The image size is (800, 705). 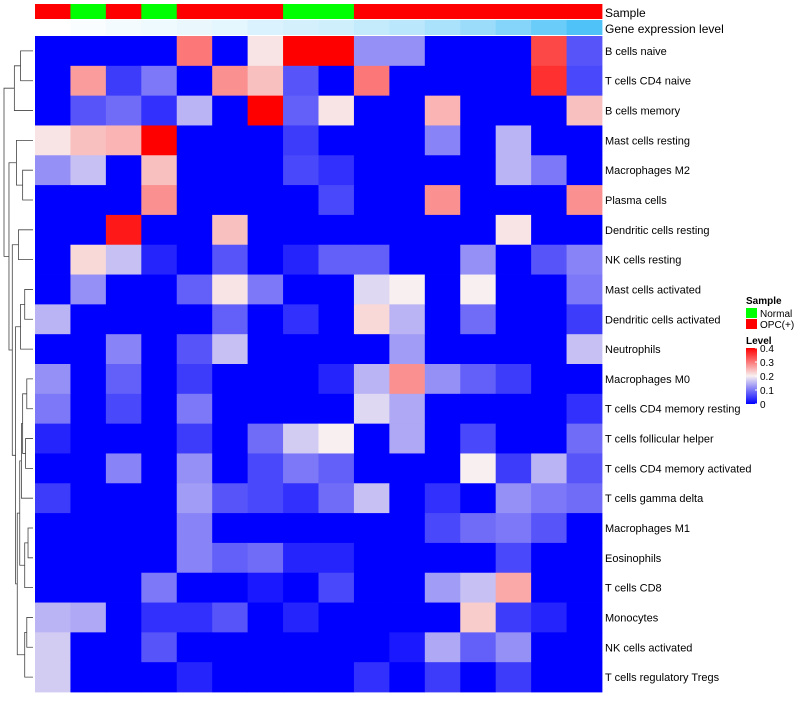 What do you see at coordinates (664, 29) in the screenshot?
I see `annotation-track-label: Gene expression level` at bounding box center [664, 29].